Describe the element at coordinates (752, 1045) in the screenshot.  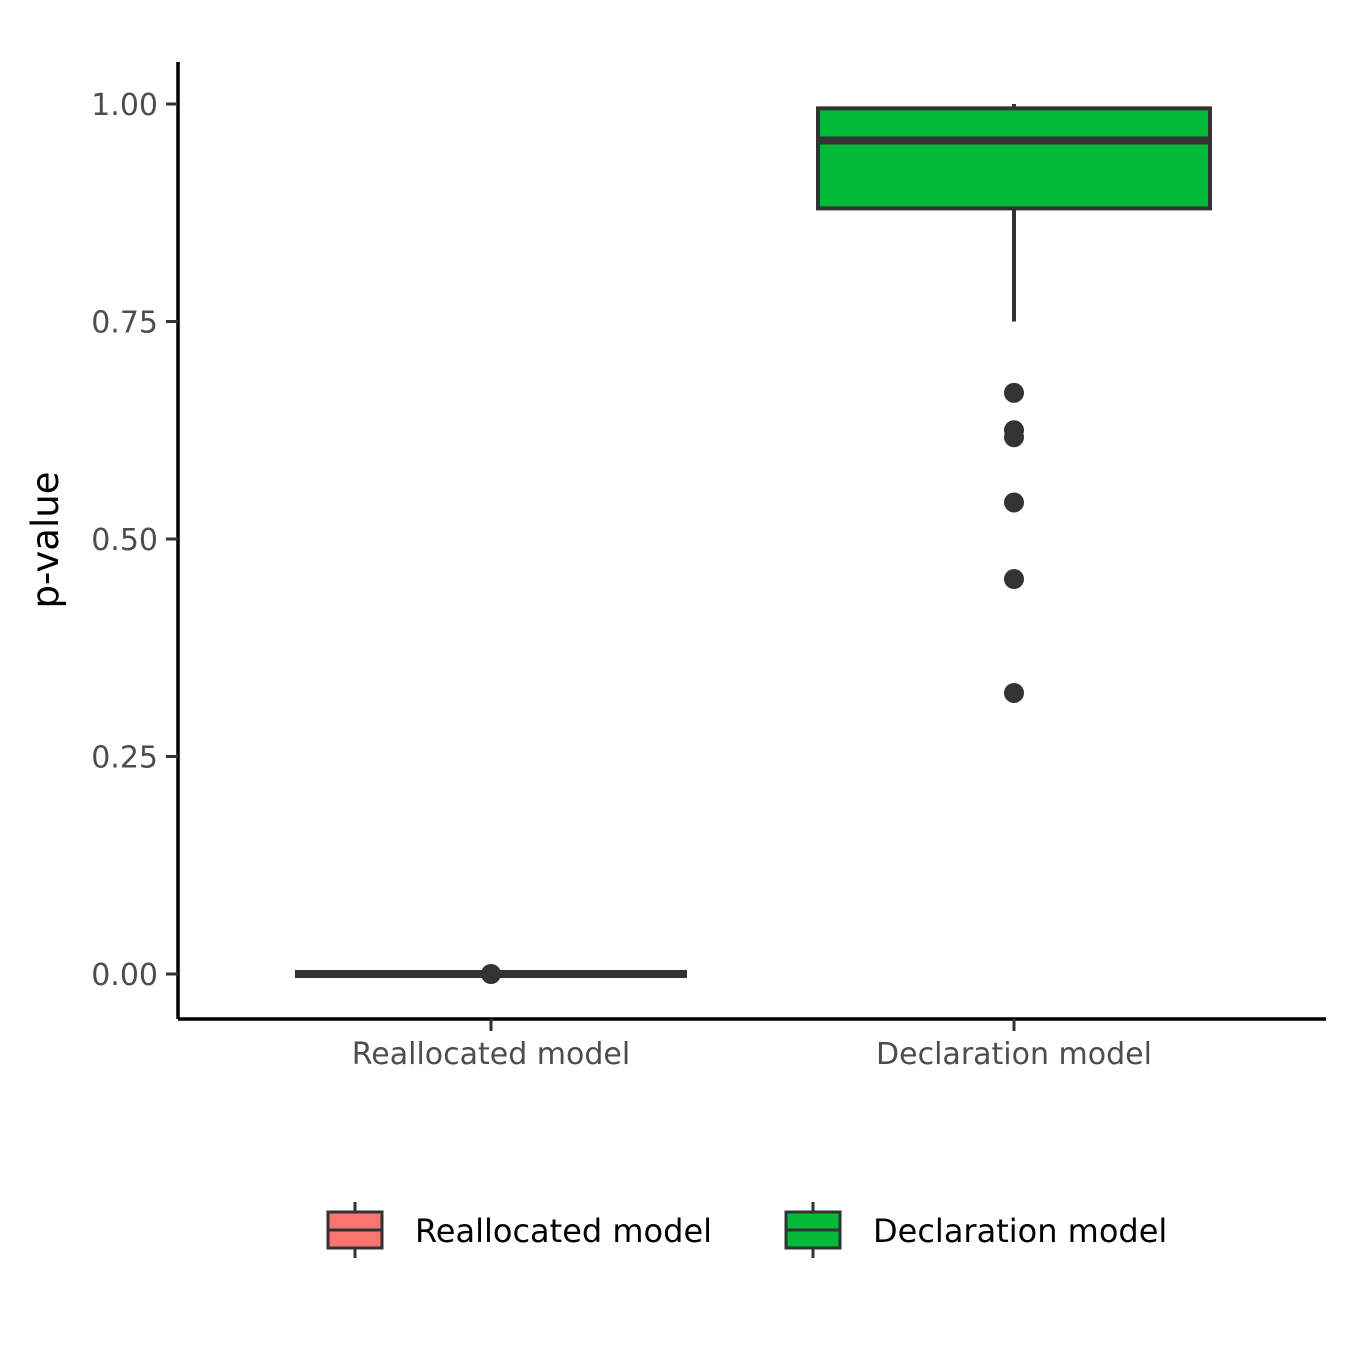
I see `x-ticks-layer: Reallocated model Declaration model` at that location.